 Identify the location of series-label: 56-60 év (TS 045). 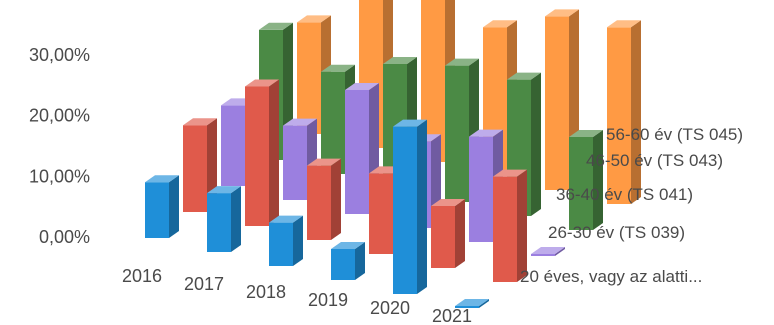
(674, 134).